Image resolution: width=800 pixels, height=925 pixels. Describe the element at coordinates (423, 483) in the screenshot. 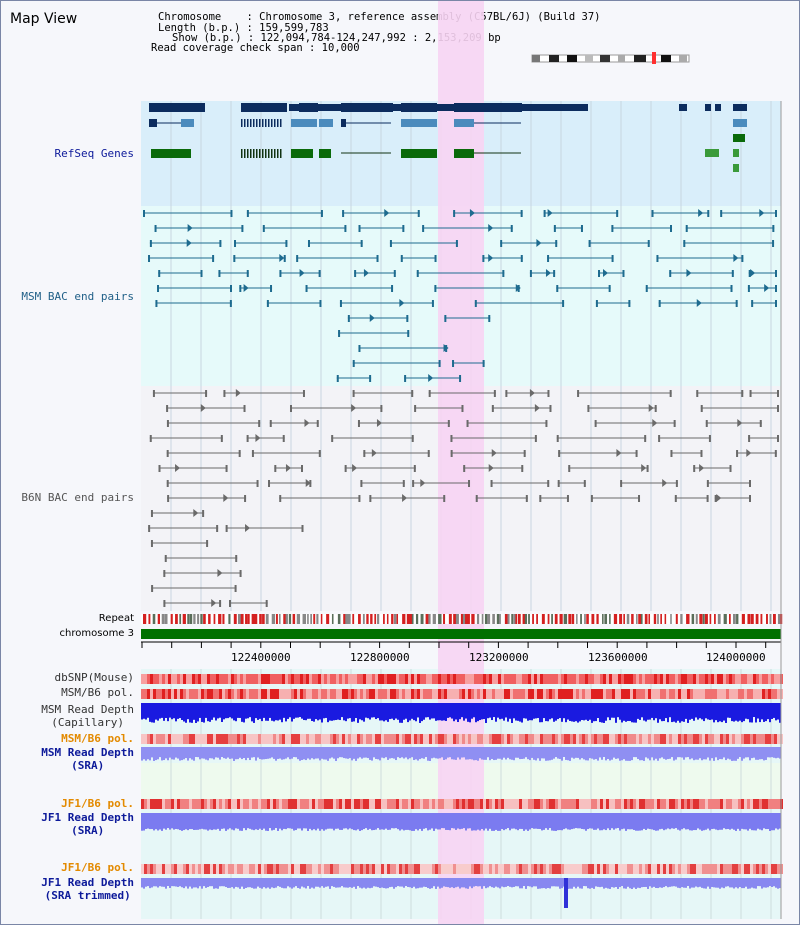

I see `b6n-bac-pair-arrow` at that location.